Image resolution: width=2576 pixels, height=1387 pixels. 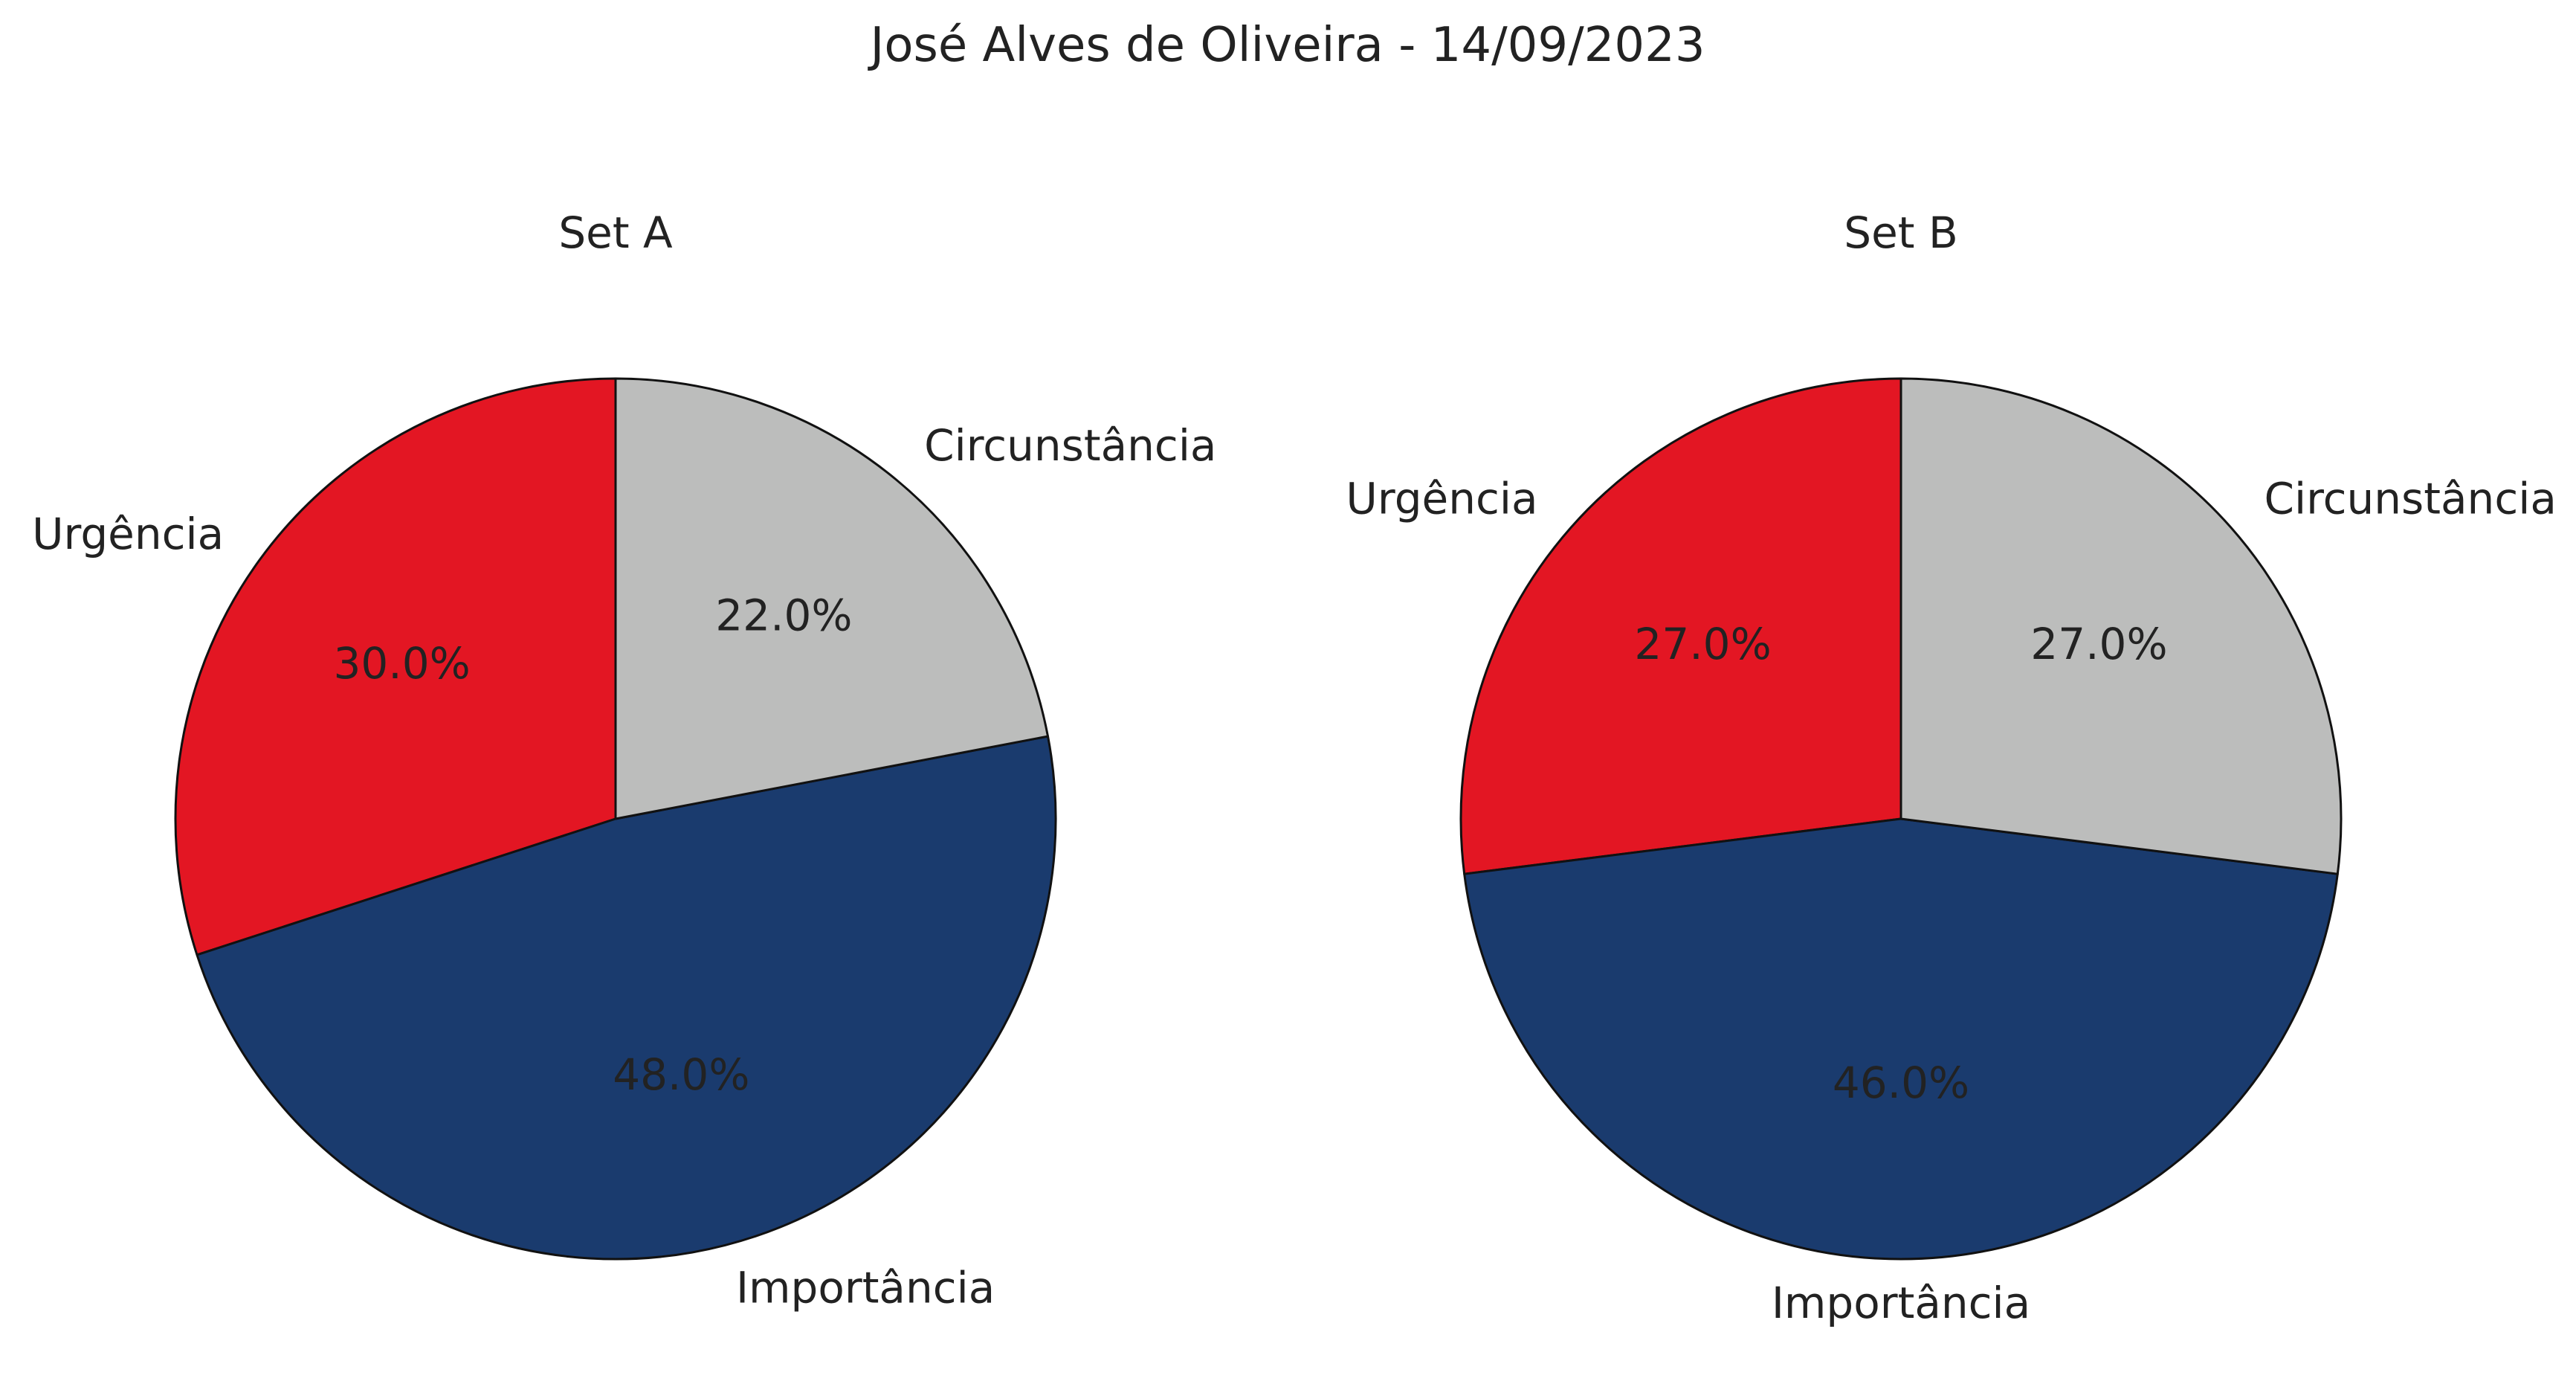 What do you see at coordinates (1900, 233) in the screenshot?
I see `chart-title-set-b: Set B` at bounding box center [1900, 233].